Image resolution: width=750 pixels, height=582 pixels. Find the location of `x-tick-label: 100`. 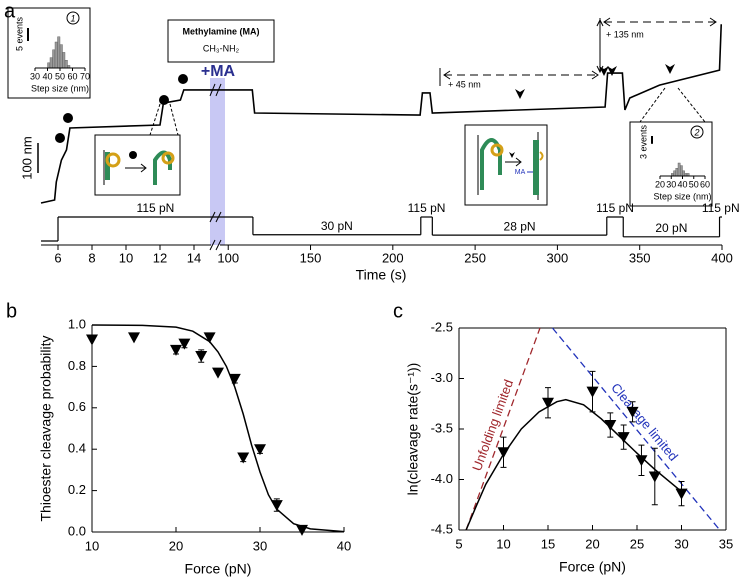

x-tick-label: 100 is located at coordinates (228, 257).